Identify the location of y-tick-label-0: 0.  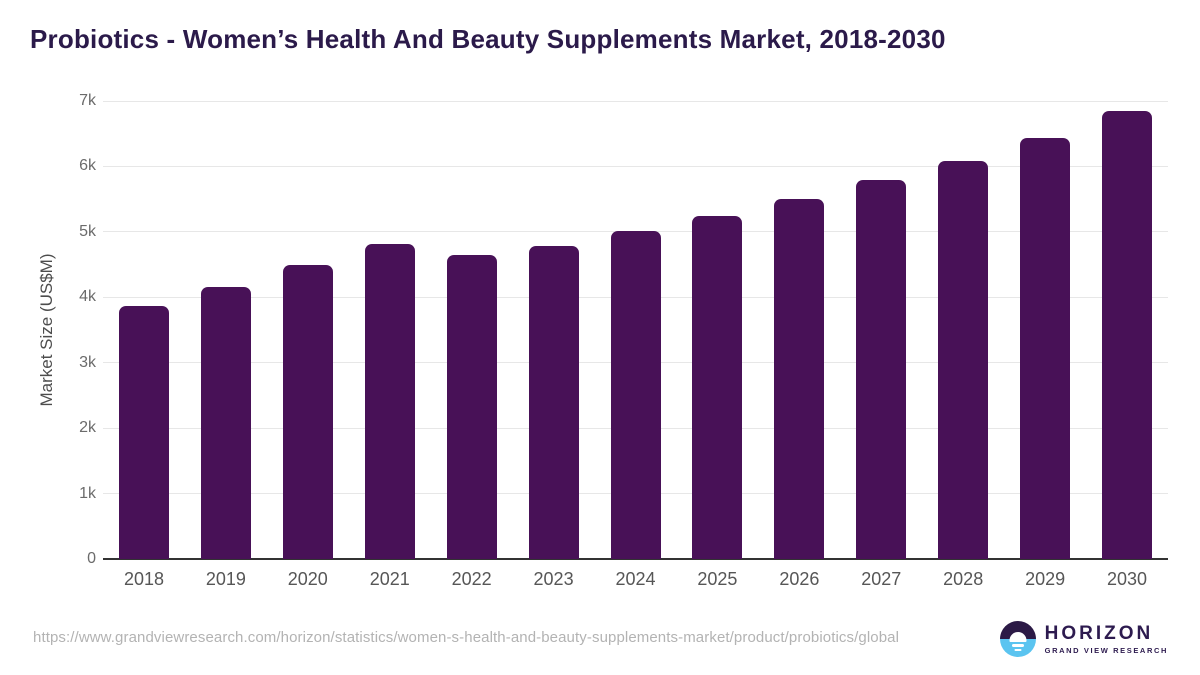
(91, 558).